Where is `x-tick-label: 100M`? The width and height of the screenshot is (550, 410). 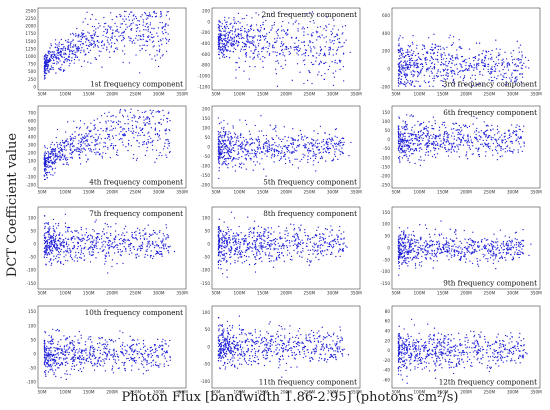 x-tick-label: 100M is located at coordinates (240, 94).